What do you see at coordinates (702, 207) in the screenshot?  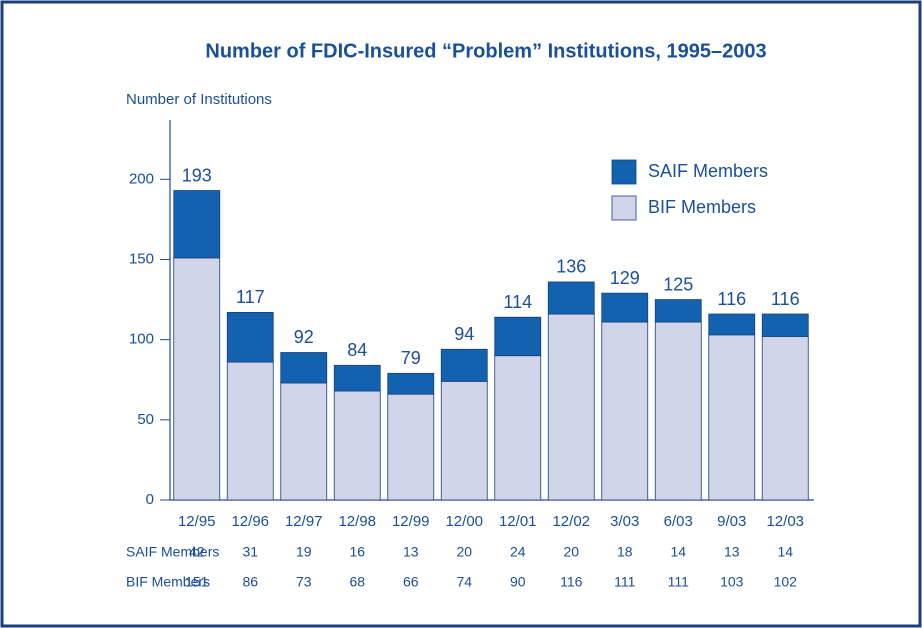 I see `legend-label: BIF Members` at bounding box center [702, 207].